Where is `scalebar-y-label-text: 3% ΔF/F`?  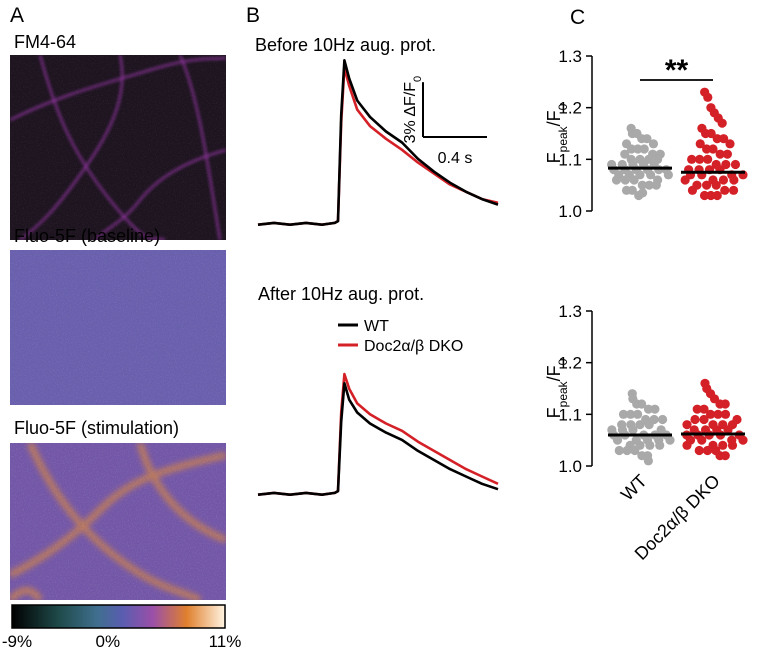
scalebar-y-label-text: 3% ΔF/F is located at coordinates (410, 113).